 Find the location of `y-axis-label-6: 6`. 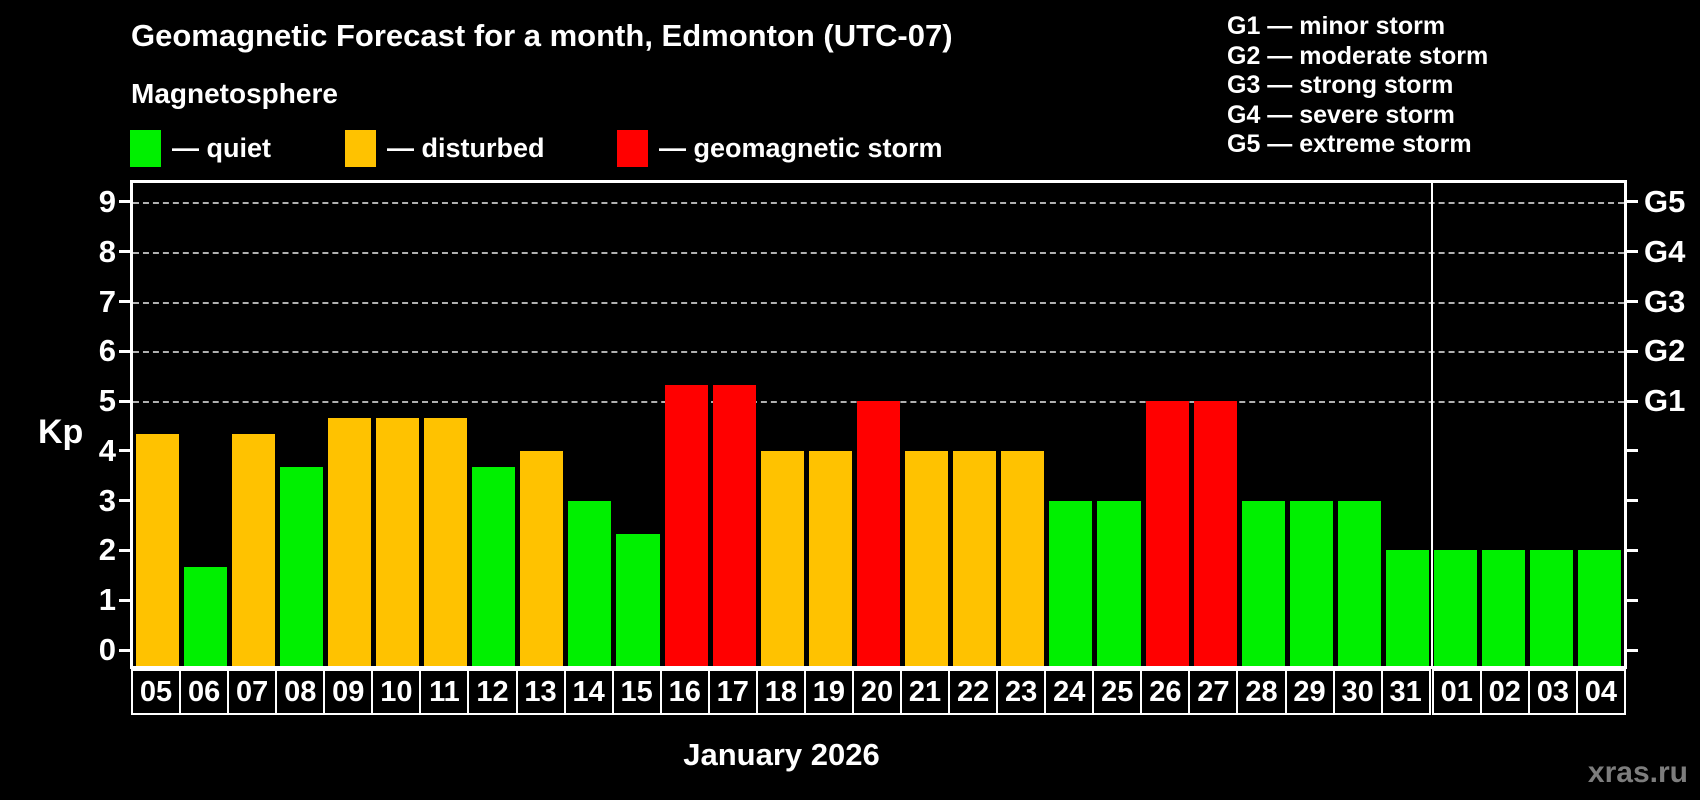

y-axis-label-6: 6 is located at coordinates (107, 350).